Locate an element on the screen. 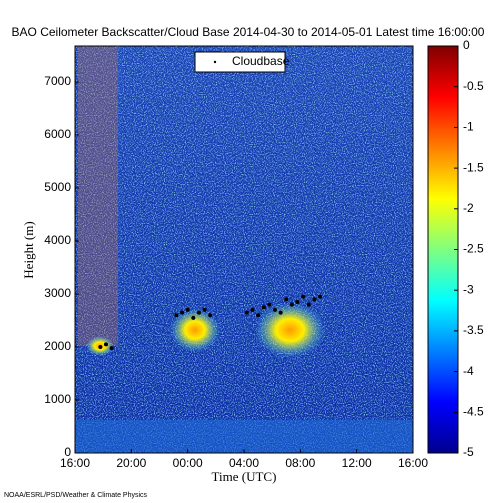 This screenshot has width=500, height=503. y-tick-label: 2000 is located at coordinates (57, 346).